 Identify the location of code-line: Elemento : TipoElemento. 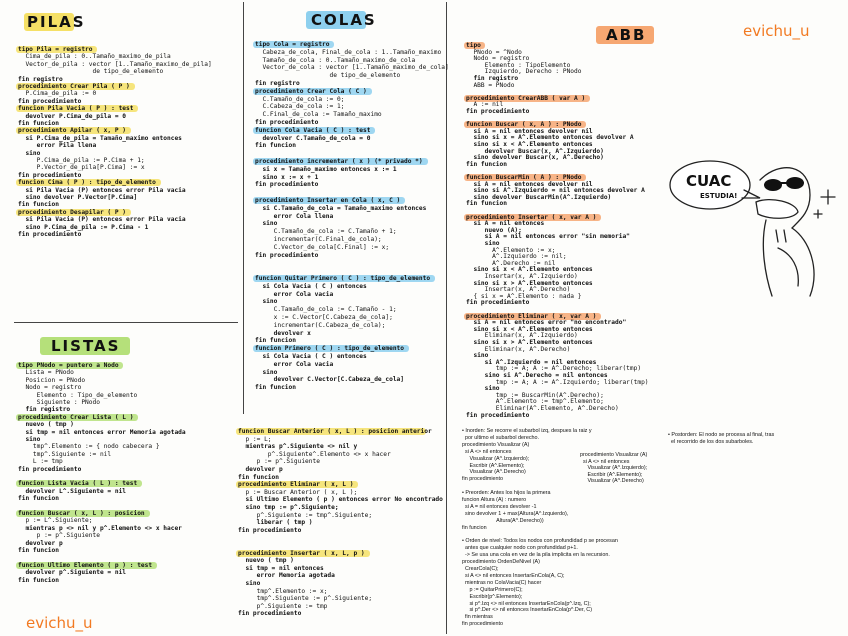
(518, 65).